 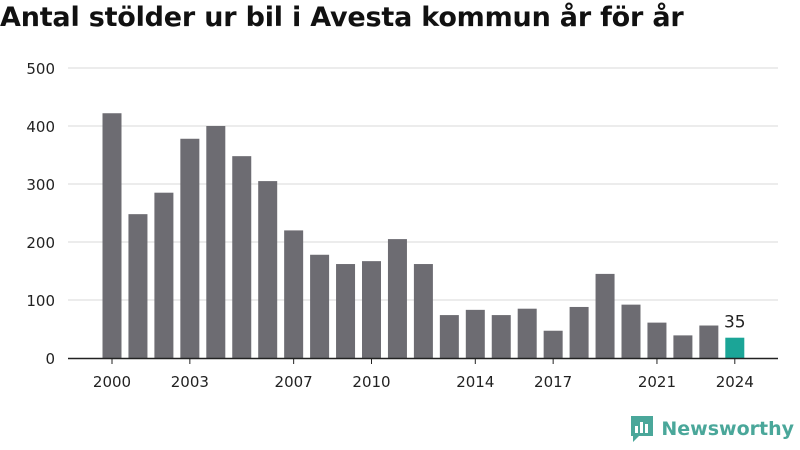 I want to click on y-tick-label: 200, so click(x=40, y=243).